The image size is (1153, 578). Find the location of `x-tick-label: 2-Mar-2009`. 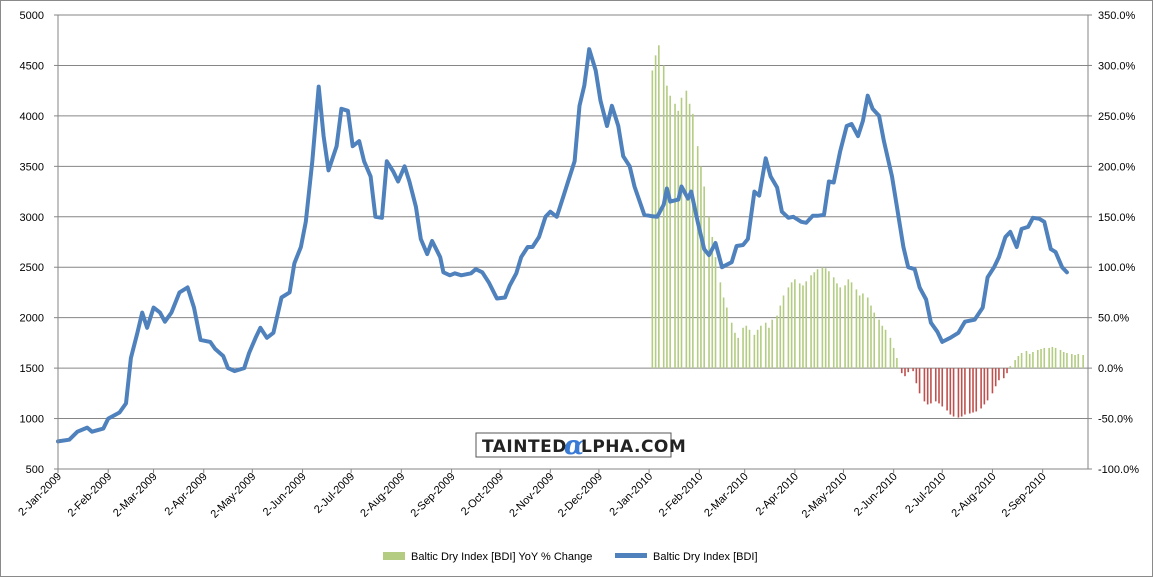

x-tick-label: 2-Mar-2009 is located at coordinates (135, 495).